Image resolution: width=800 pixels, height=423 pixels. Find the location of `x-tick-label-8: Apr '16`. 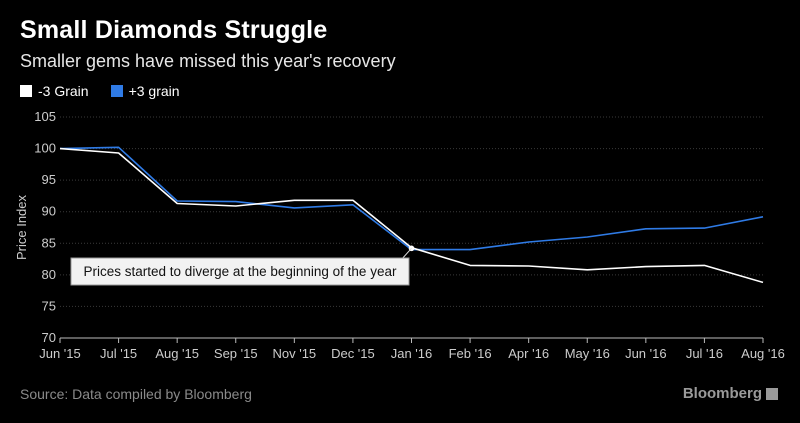

x-tick-label-8: Apr '16 is located at coordinates (528, 353).